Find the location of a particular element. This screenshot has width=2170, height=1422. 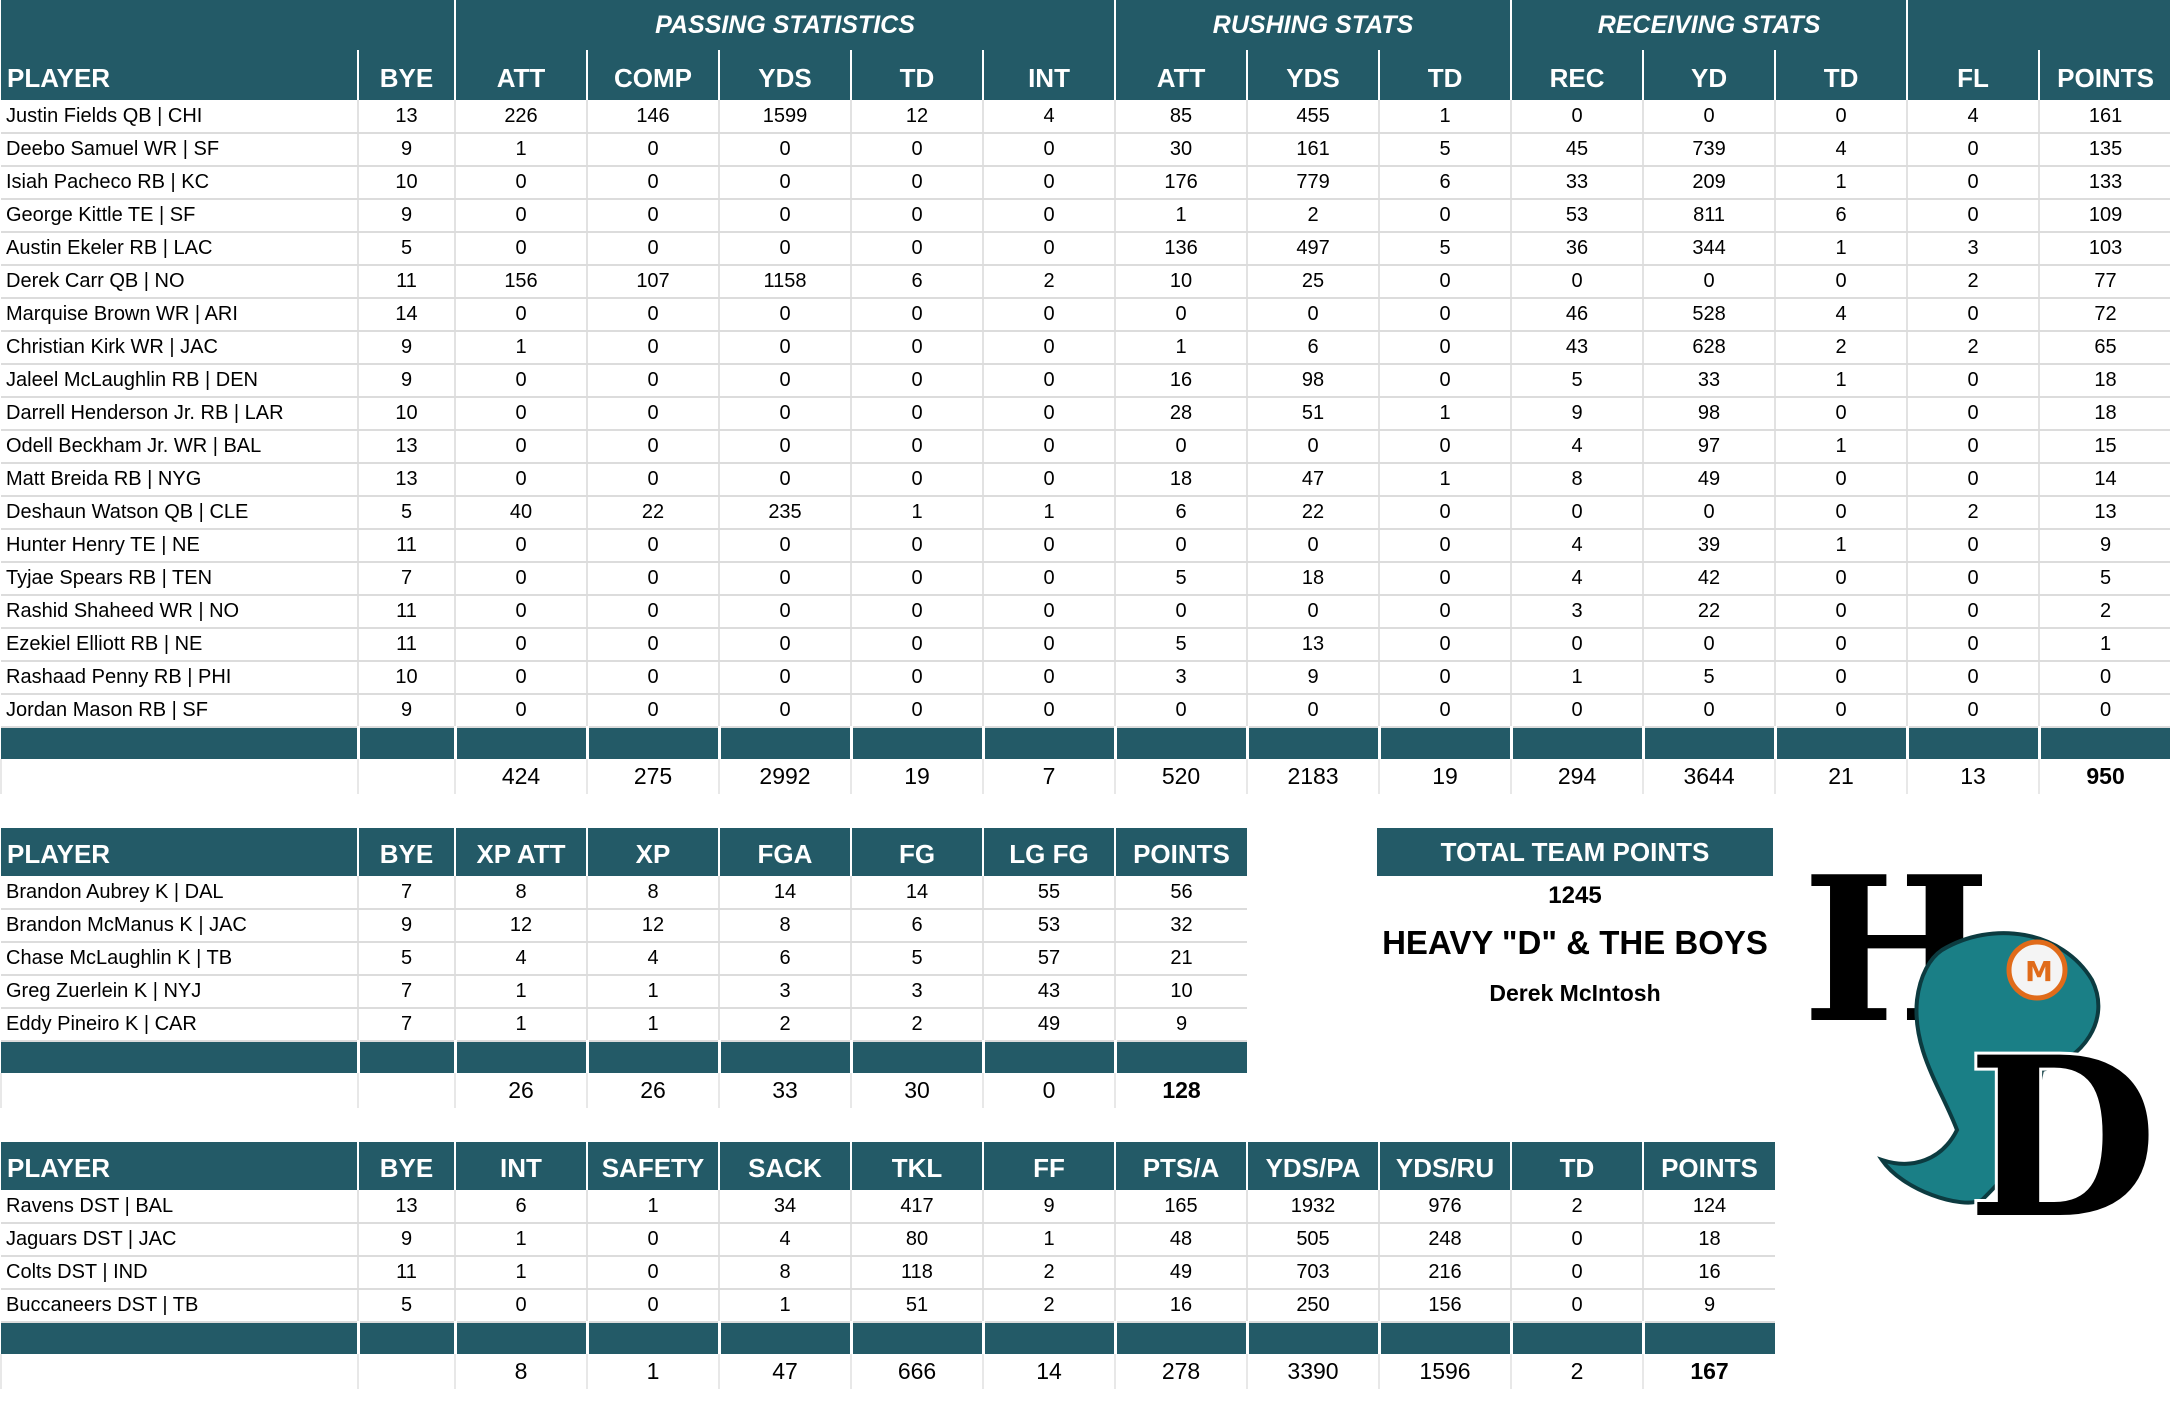

column-header: LG FG is located at coordinates (1048, 852).